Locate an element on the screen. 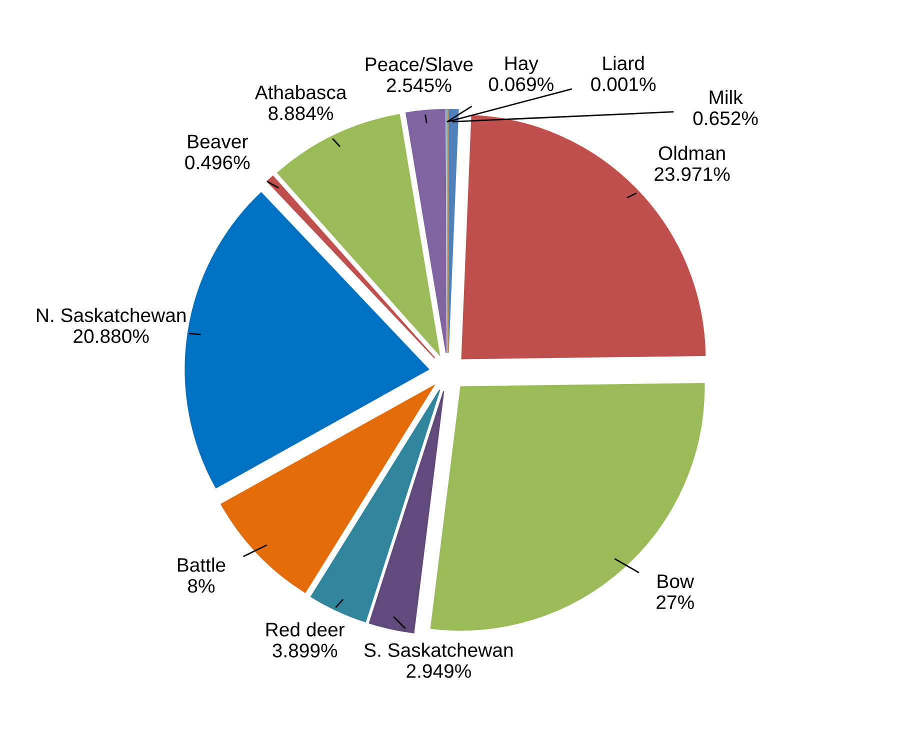 Image resolution: width=920 pixels, height=730 pixels. data-label: 23.971% is located at coordinates (692, 174).